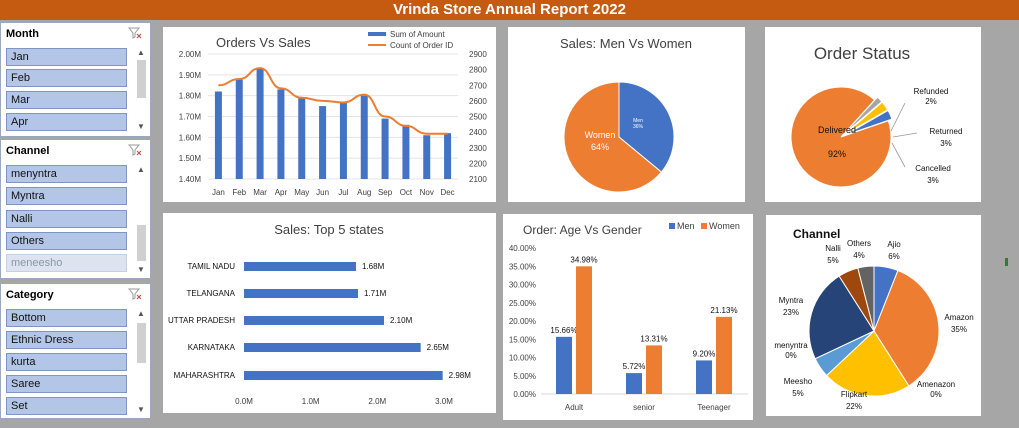  Describe the element at coordinates (281, 192) in the screenshot. I see `x-tick-label: Apr` at that location.